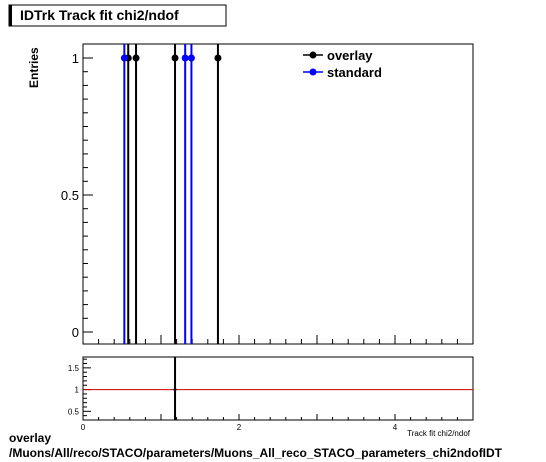 The image size is (546, 462). Describe the element at coordinates (175, 390) in the screenshot. I see `ratio-point` at that location.